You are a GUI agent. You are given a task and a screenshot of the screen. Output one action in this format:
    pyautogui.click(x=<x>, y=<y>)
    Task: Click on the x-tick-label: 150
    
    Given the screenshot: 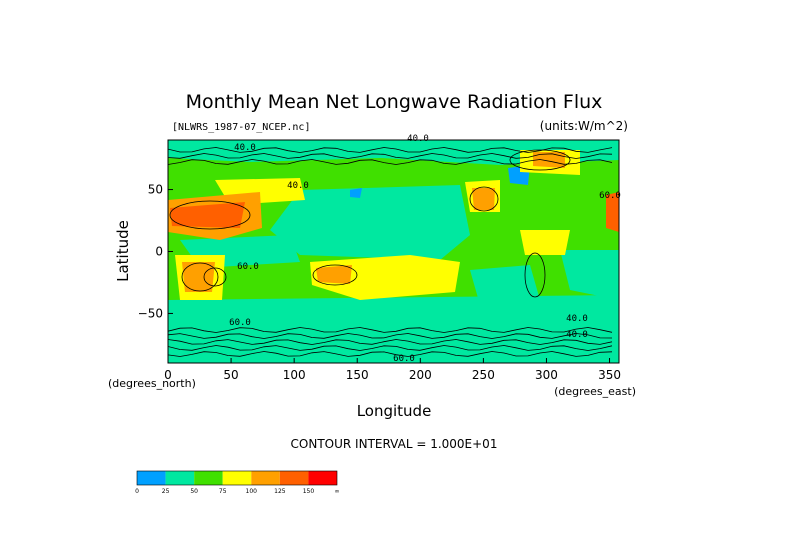 What is the action you would take?
    pyautogui.click(x=357, y=375)
    